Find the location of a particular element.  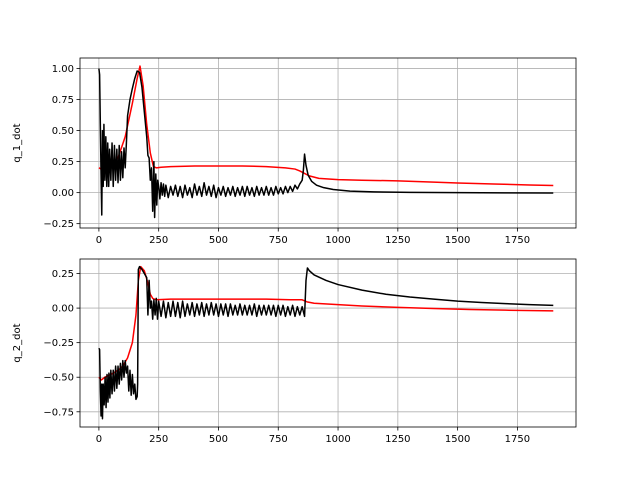

y-axis-label: q_2_dot is located at coordinates (17, 342).